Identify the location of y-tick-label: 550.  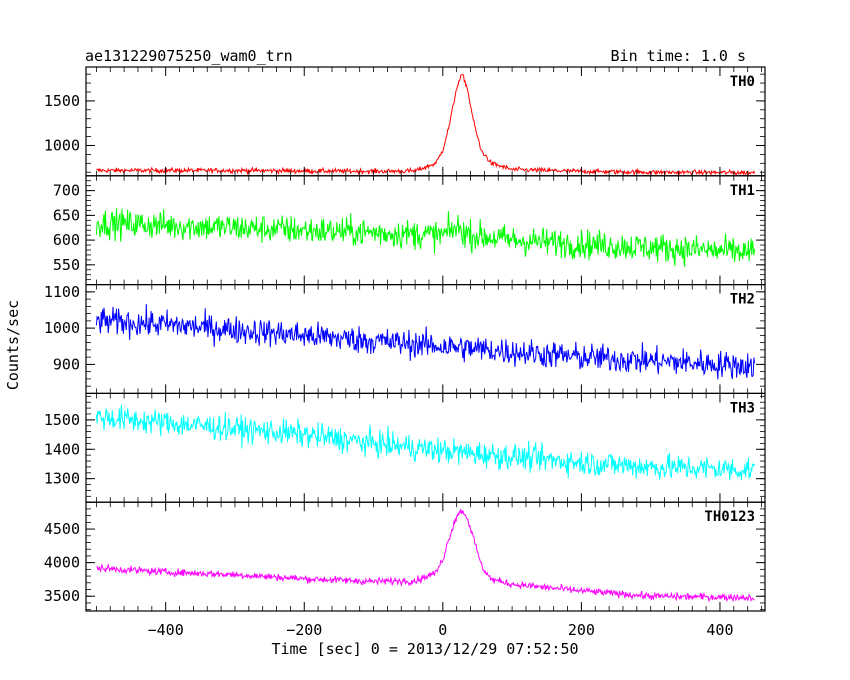
(66, 265).